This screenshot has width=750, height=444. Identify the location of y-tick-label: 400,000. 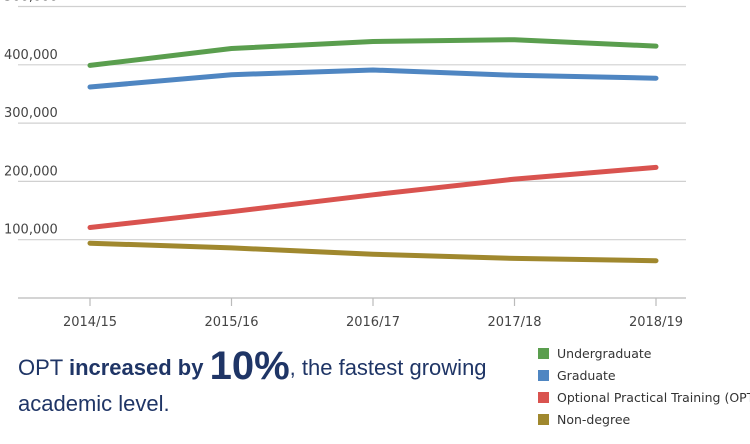
(31, 55).